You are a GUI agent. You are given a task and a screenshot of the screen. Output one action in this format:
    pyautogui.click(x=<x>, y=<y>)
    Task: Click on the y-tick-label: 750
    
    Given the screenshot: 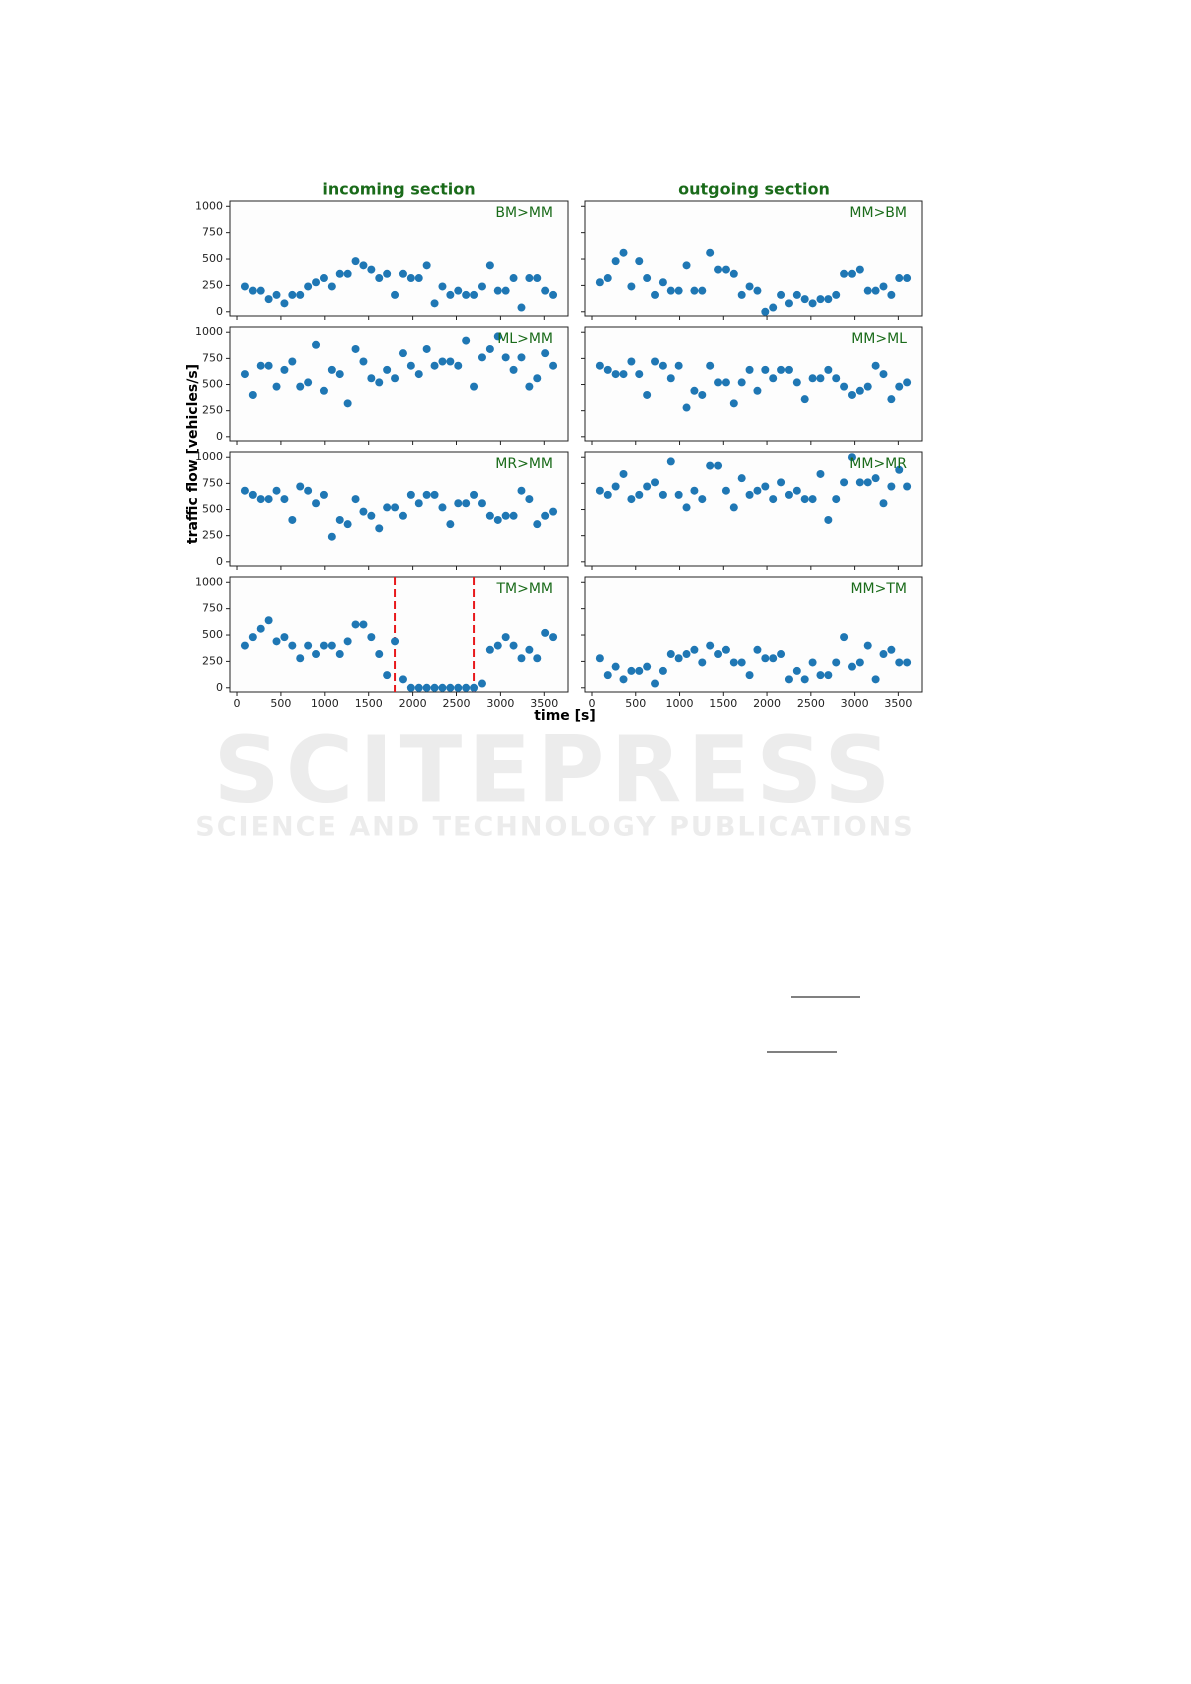 What is the action you would take?
    pyautogui.click(x=212, y=608)
    